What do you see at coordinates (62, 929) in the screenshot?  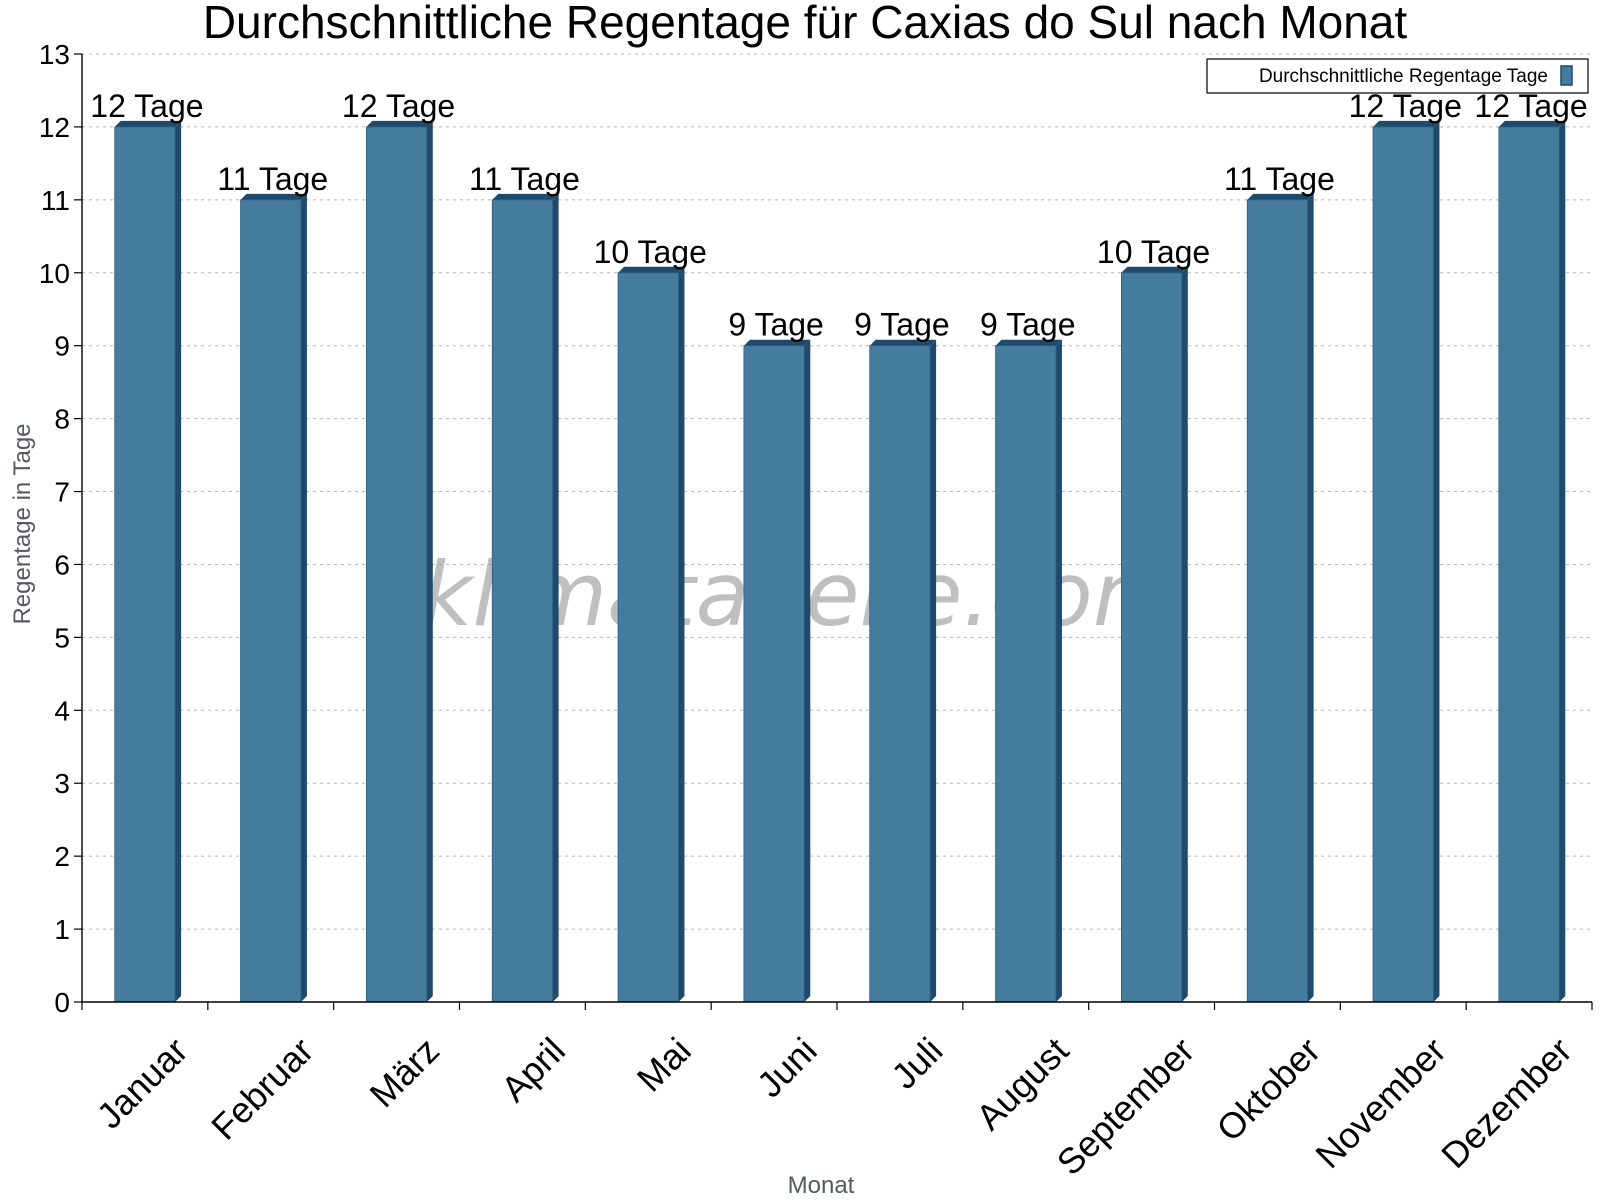 I see `y-tick-label: 1` at bounding box center [62, 929].